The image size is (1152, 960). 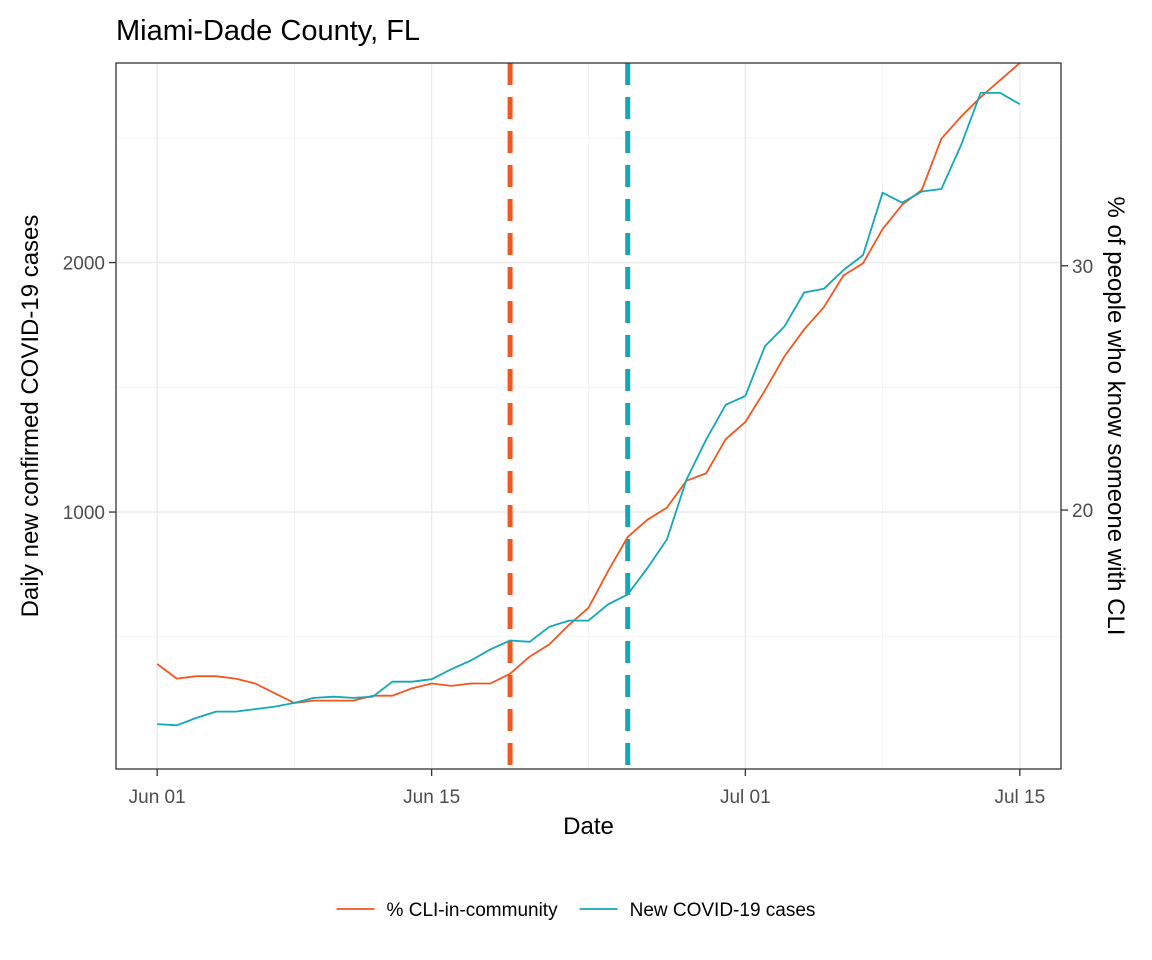 I want to click on legend-label-1: % CLI-in-community, so click(x=473, y=910).